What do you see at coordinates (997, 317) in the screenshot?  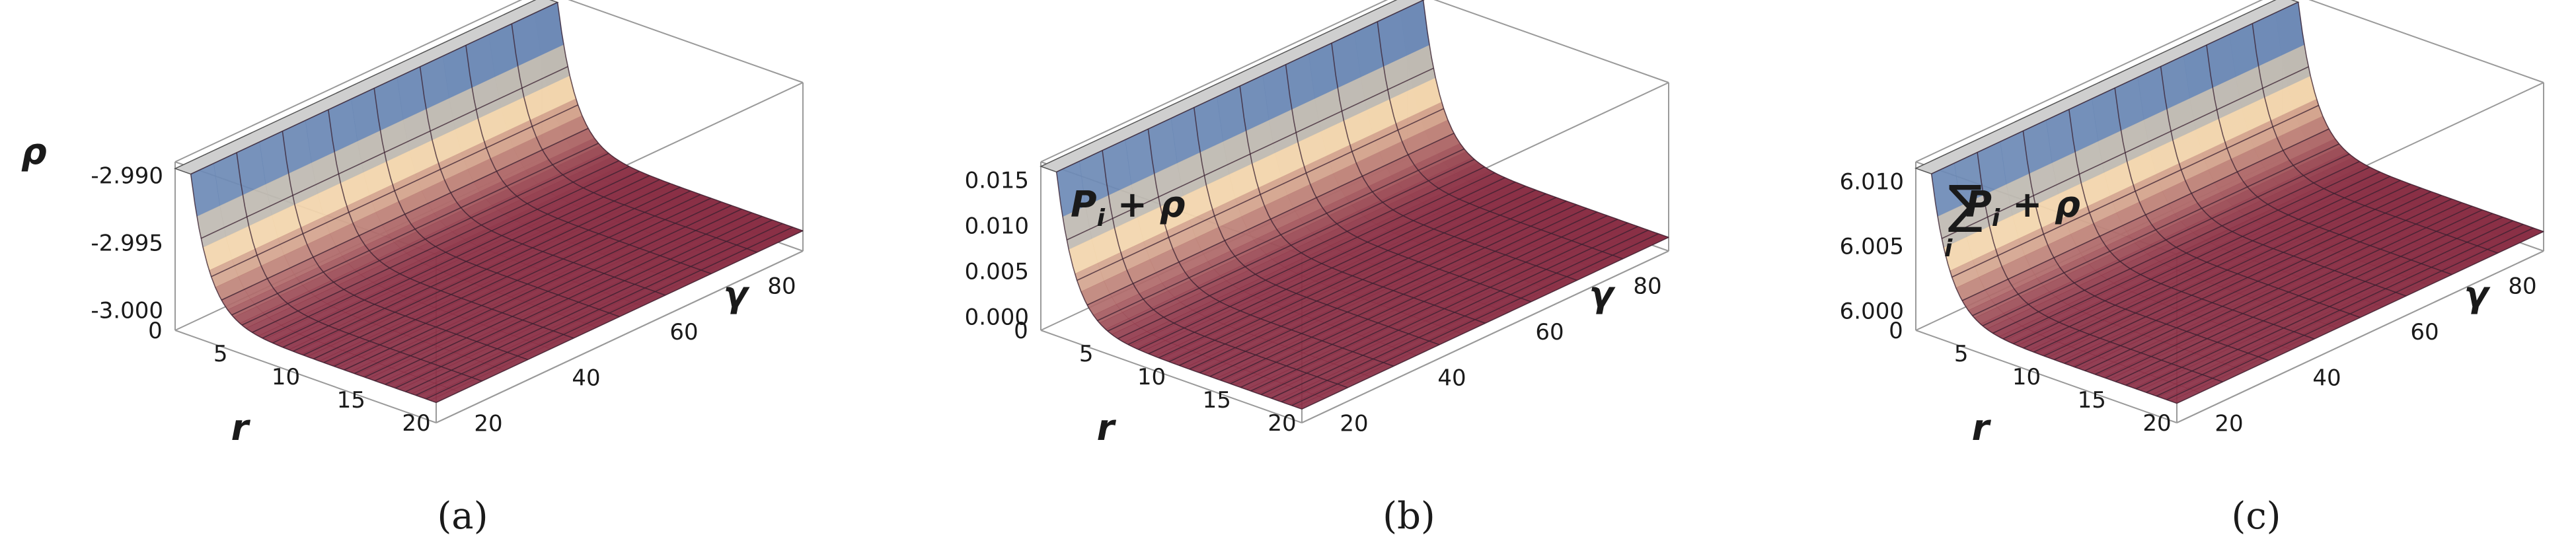 I see `z-tick-label: 0.000` at bounding box center [997, 317].